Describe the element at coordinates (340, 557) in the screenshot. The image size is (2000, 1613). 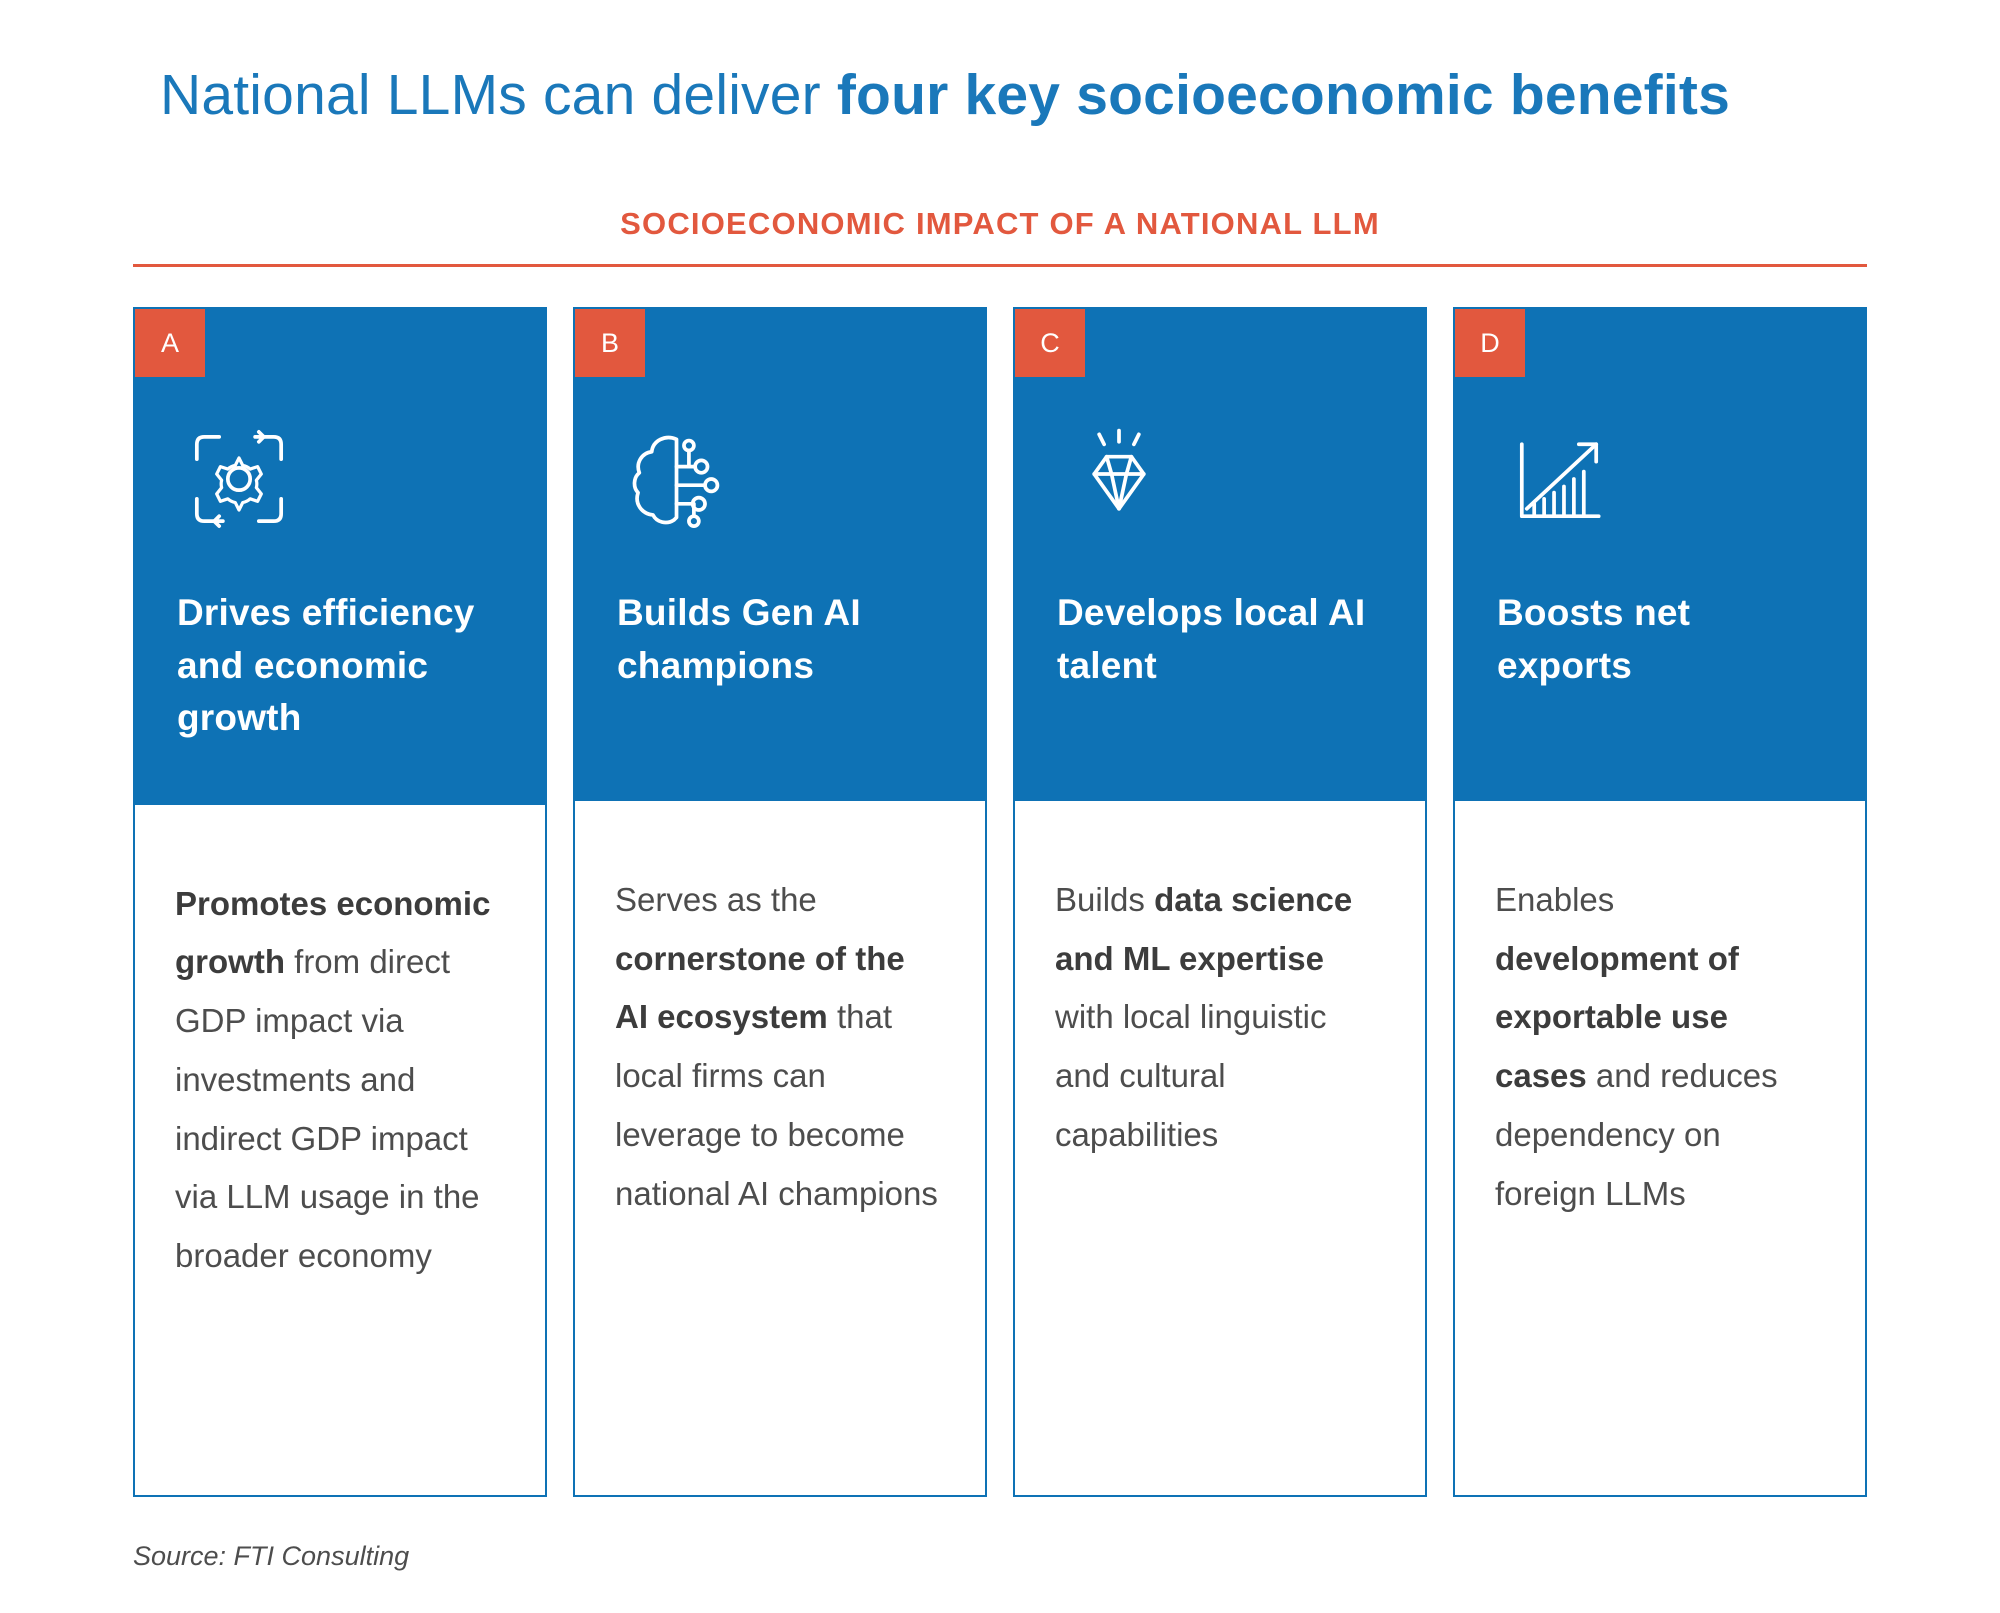
I see `card-header: A Drives efficiency and economic growth` at that location.